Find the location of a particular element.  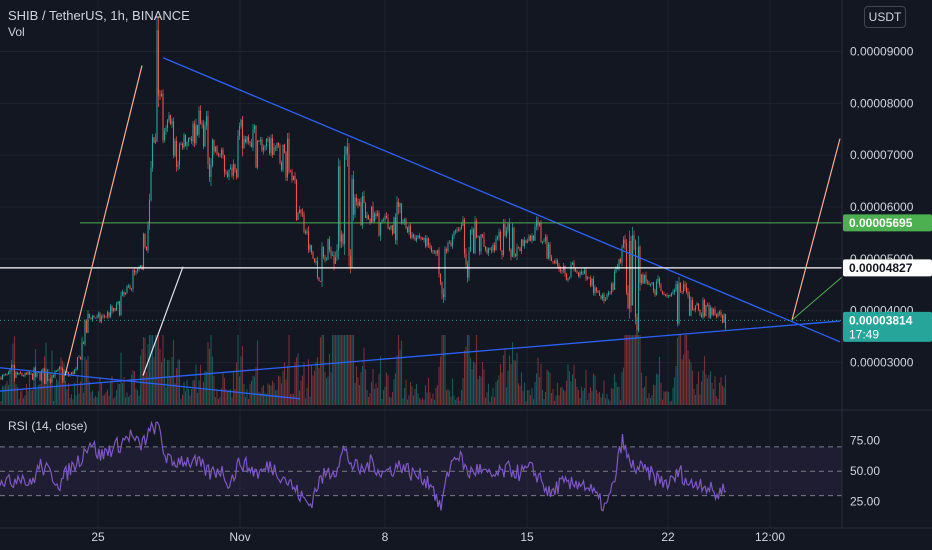

rsi-line is located at coordinates (363, 466).